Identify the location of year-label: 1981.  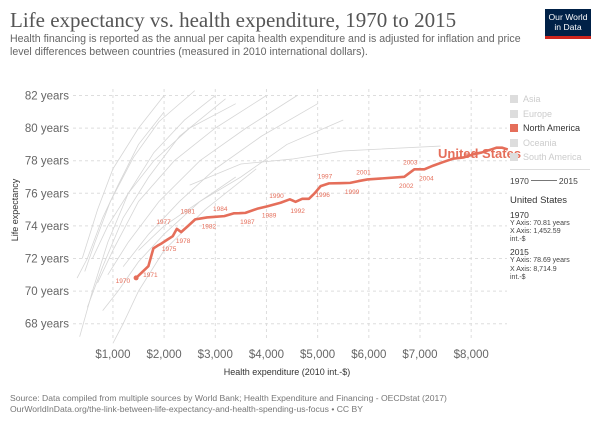
(187, 211).